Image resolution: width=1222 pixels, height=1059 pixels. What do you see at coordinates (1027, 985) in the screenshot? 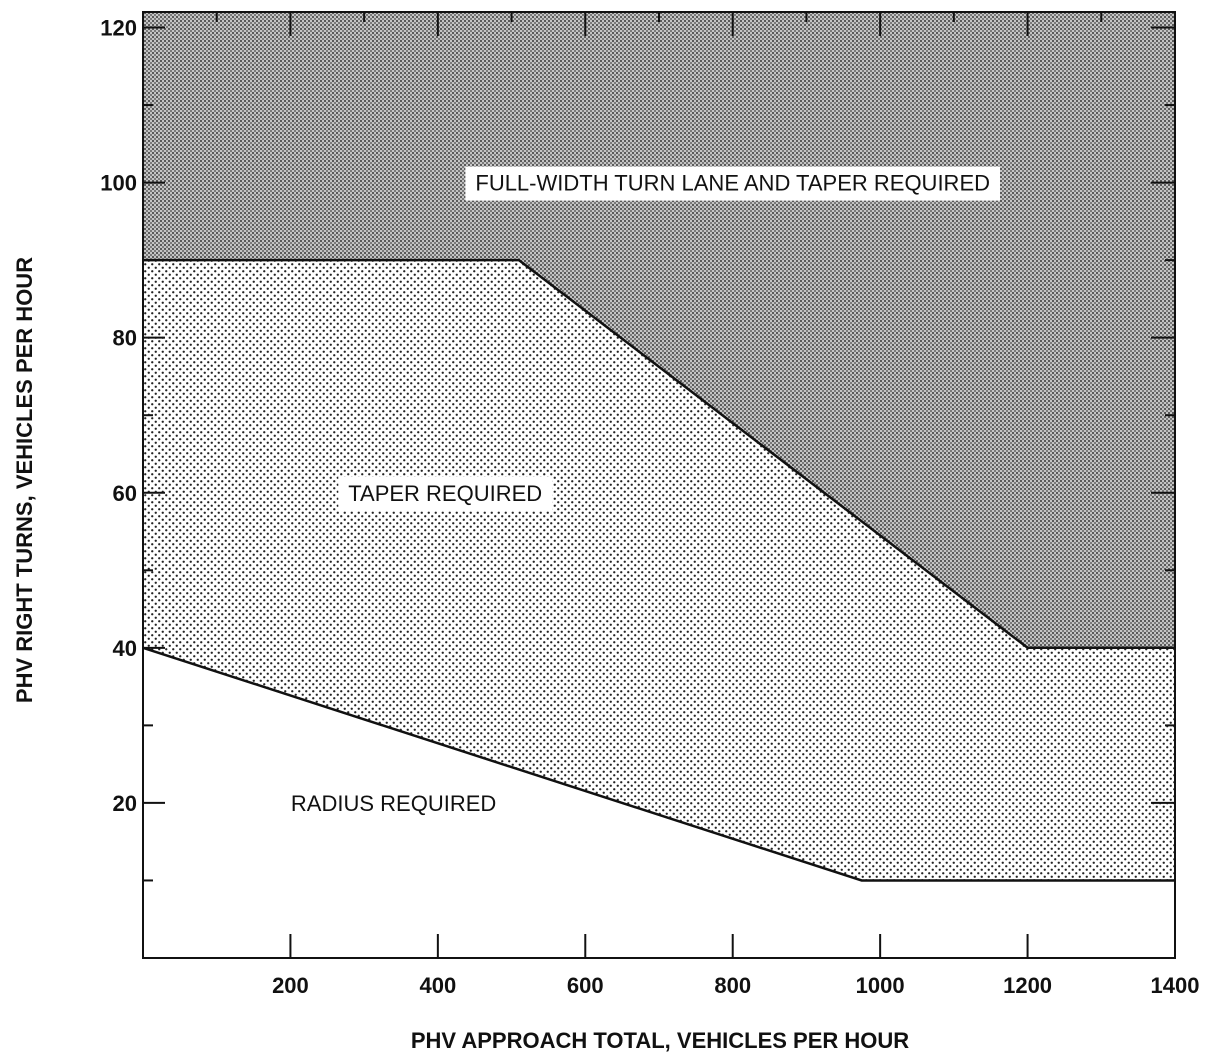
I see `x-tick-label: 1200` at bounding box center [1027, 985].